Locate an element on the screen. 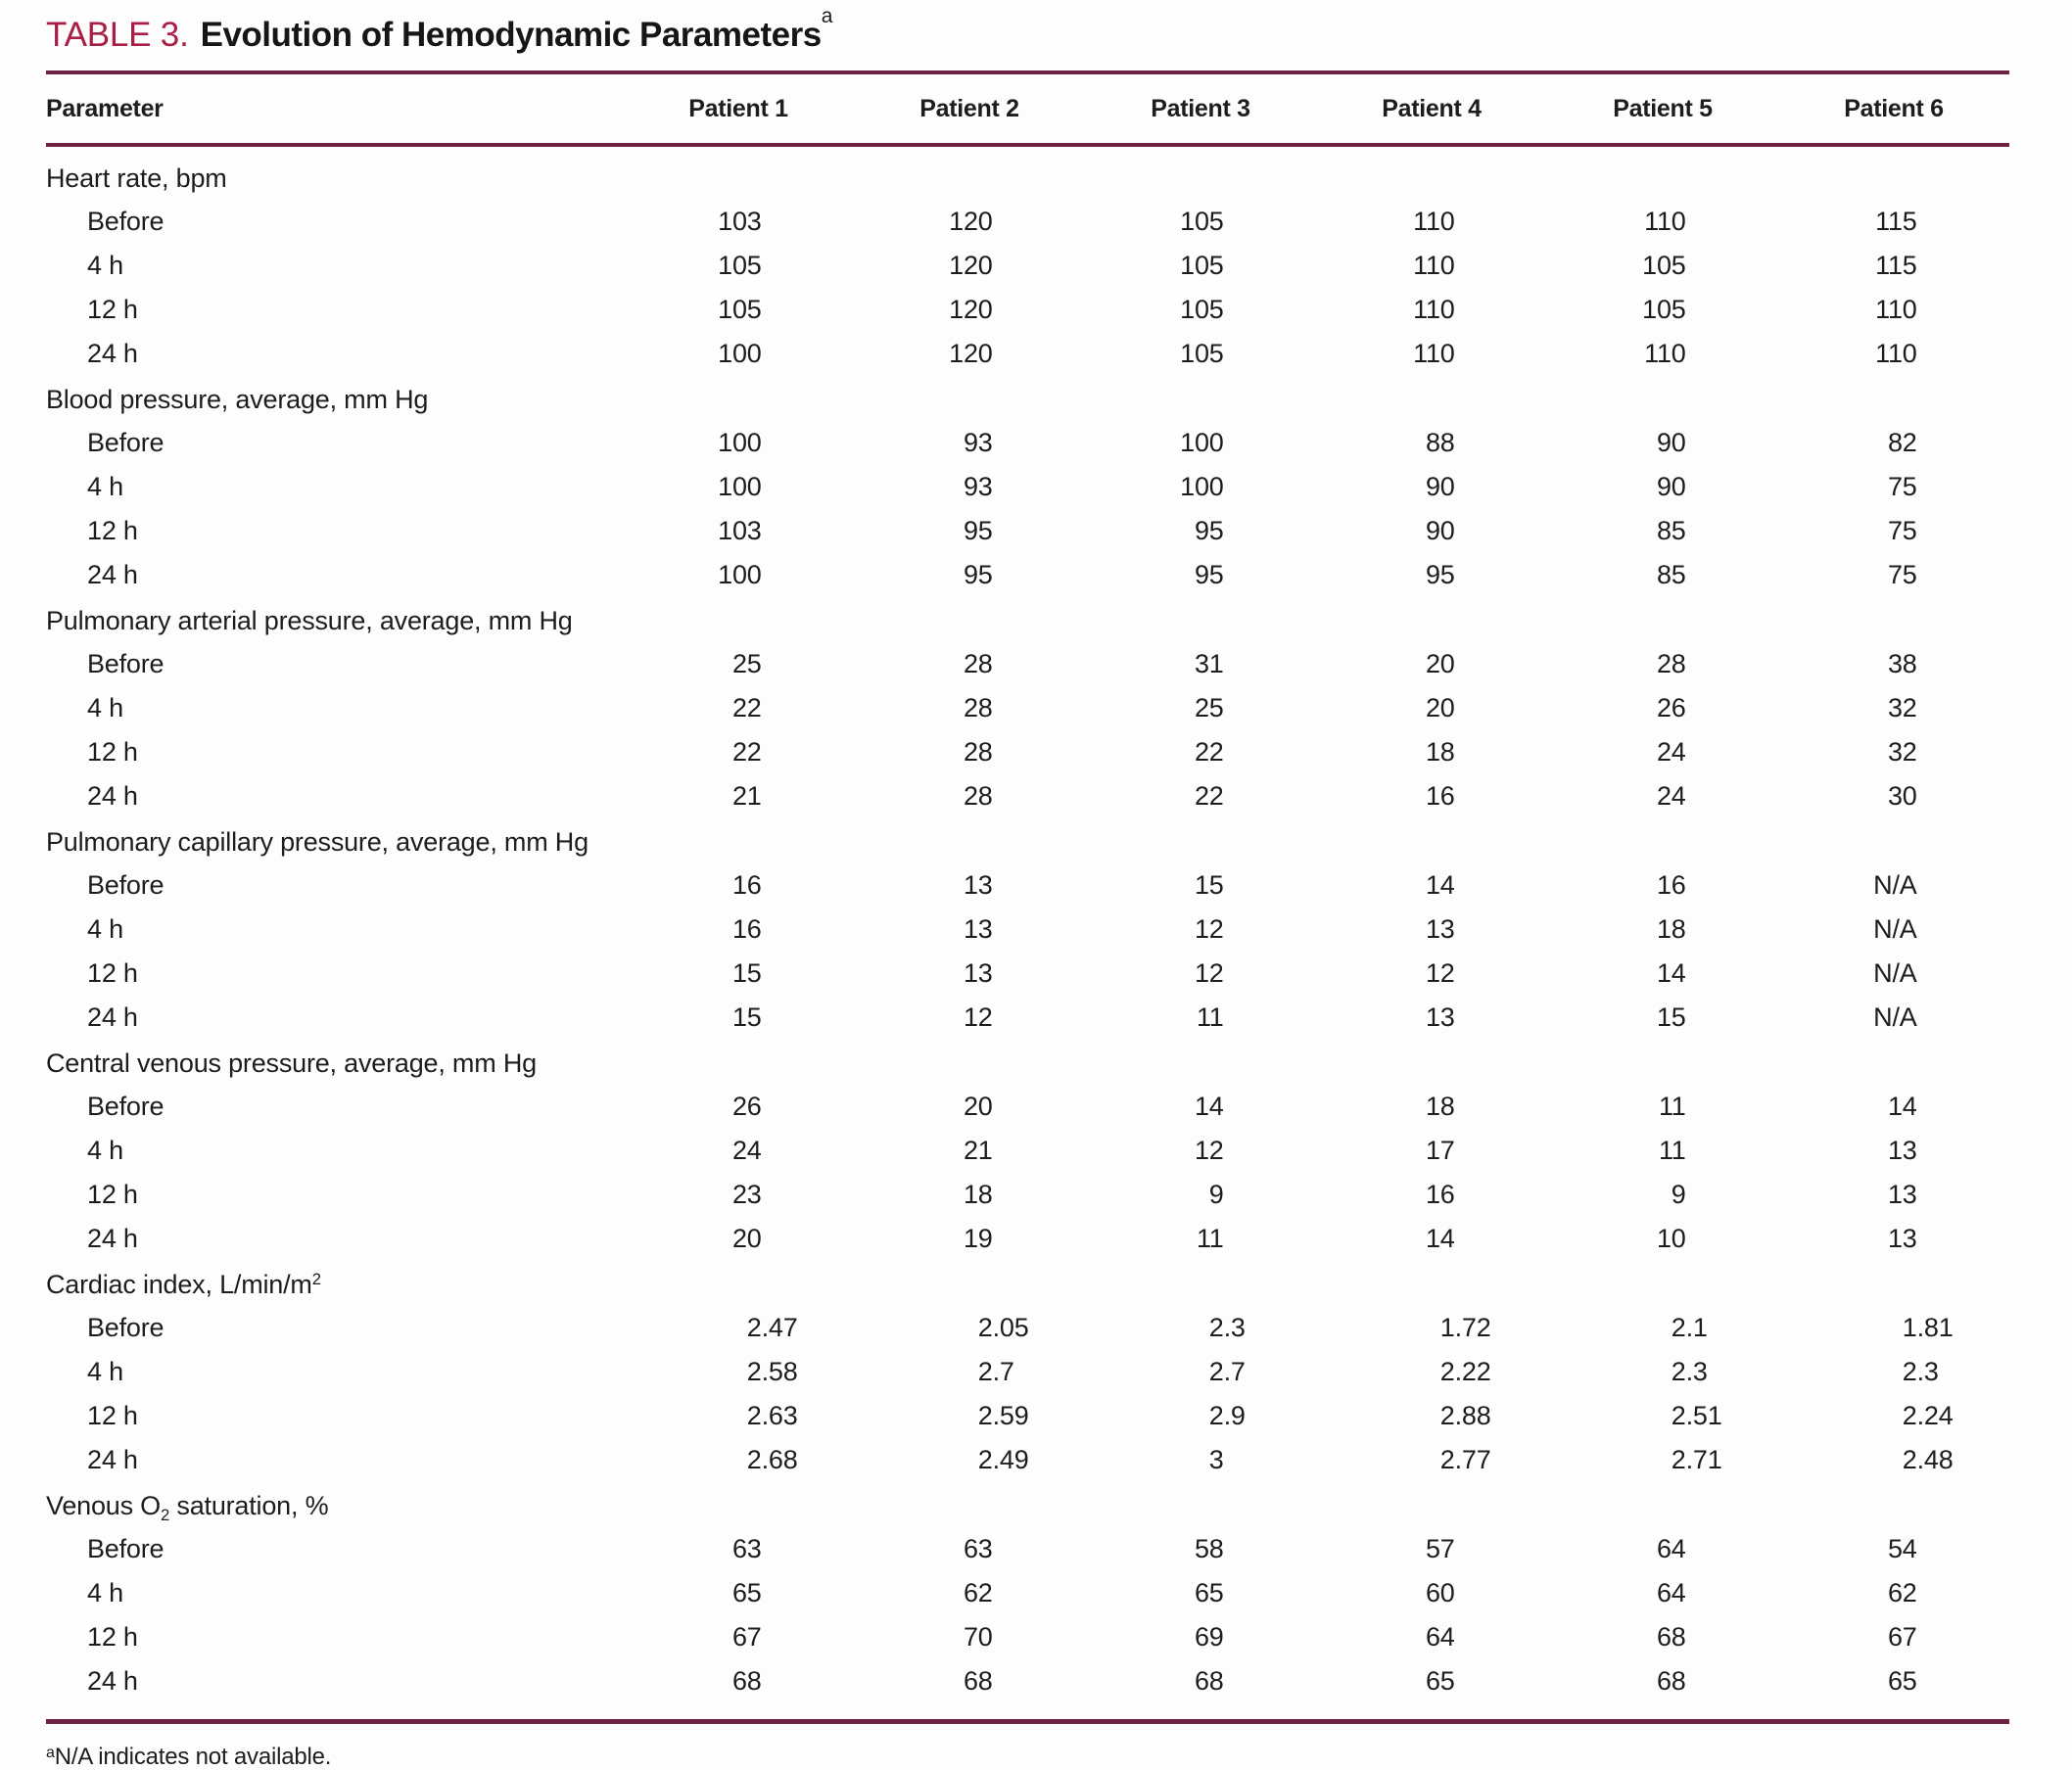 The width and height of the screenshot is (2072, 1770). value-frac: .71 is located at coordinates (1704, 1459).